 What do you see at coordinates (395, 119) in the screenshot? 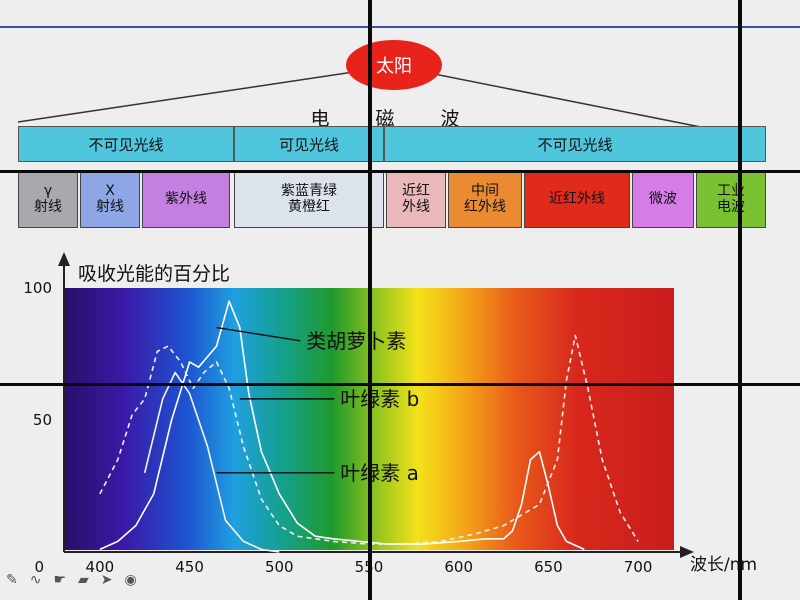
I see `em-wave-title: 电 磁 波` at bounding box center [395, 119].